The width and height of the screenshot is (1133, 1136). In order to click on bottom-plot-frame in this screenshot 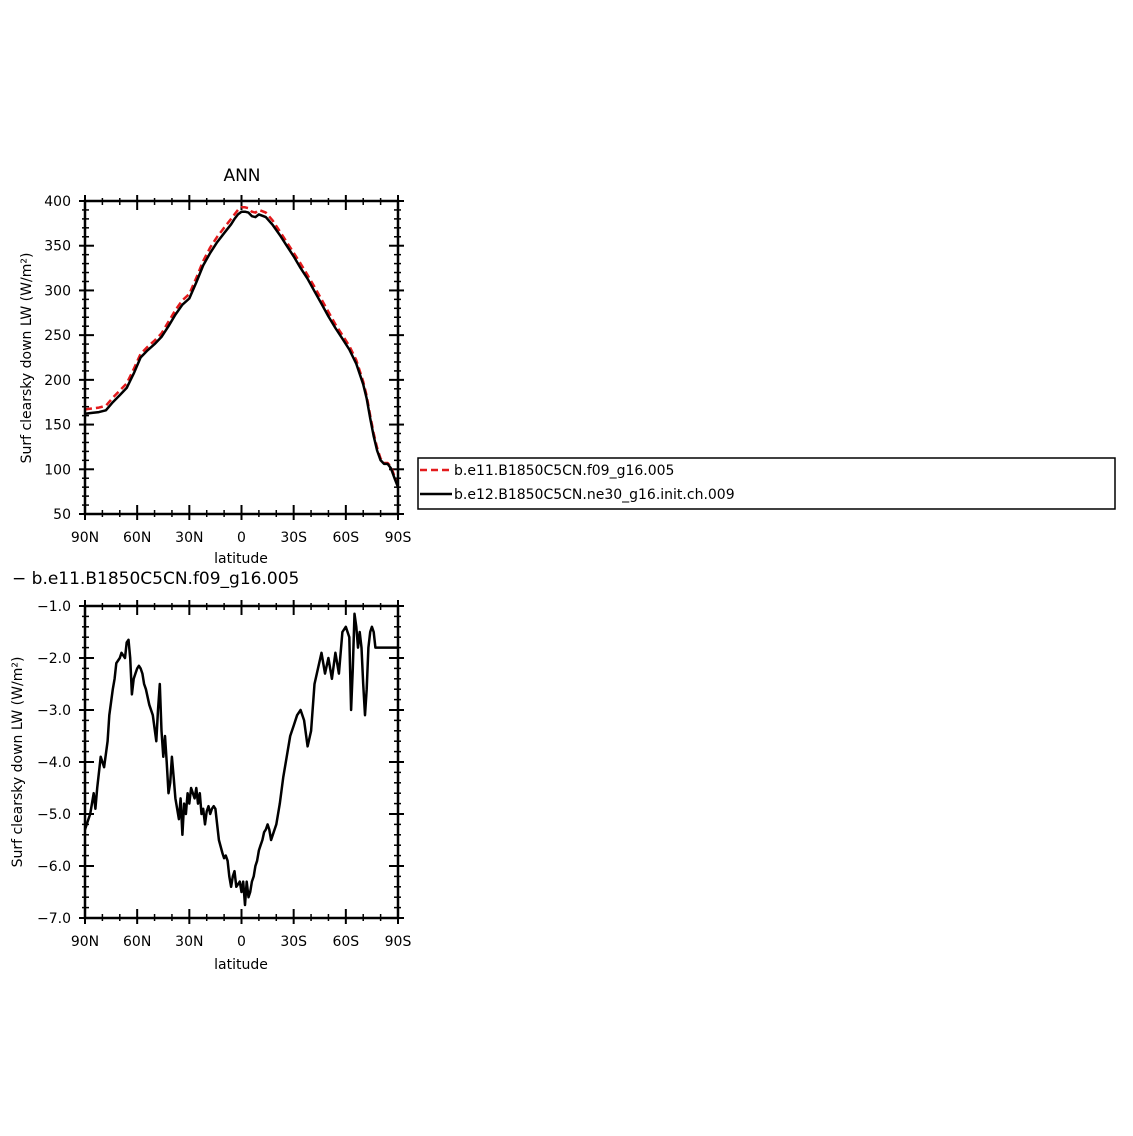, I will do `click(241, 762)`.